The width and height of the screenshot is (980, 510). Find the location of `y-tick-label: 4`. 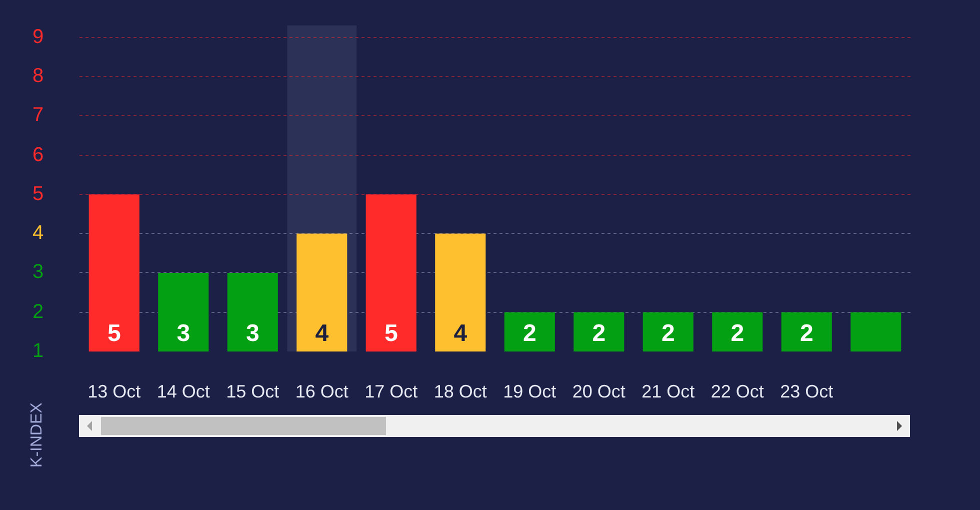

y-tick-label: 4 is located at coordinates (38, 233).